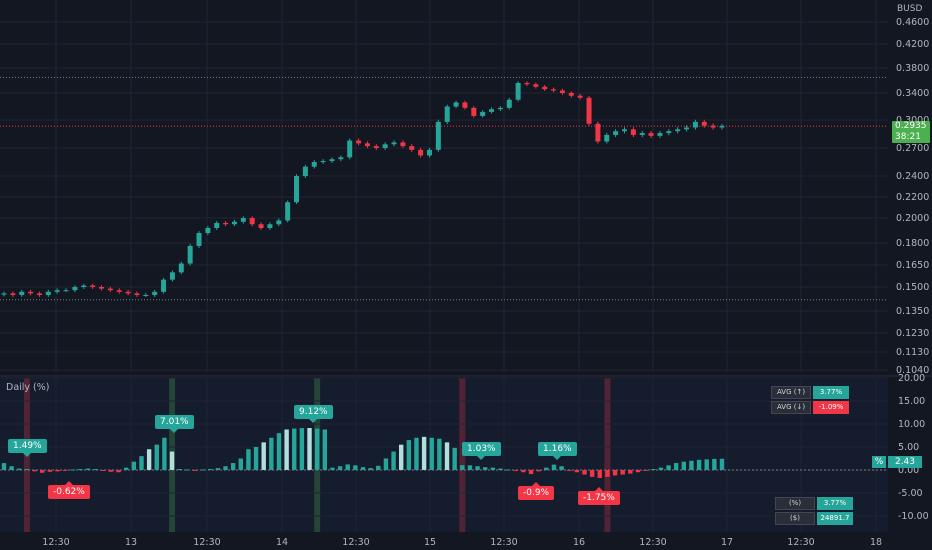 The width and height of the screenshot is (932, 550). I want to click on price-tick-label: 0.1130, so click(912, 352).